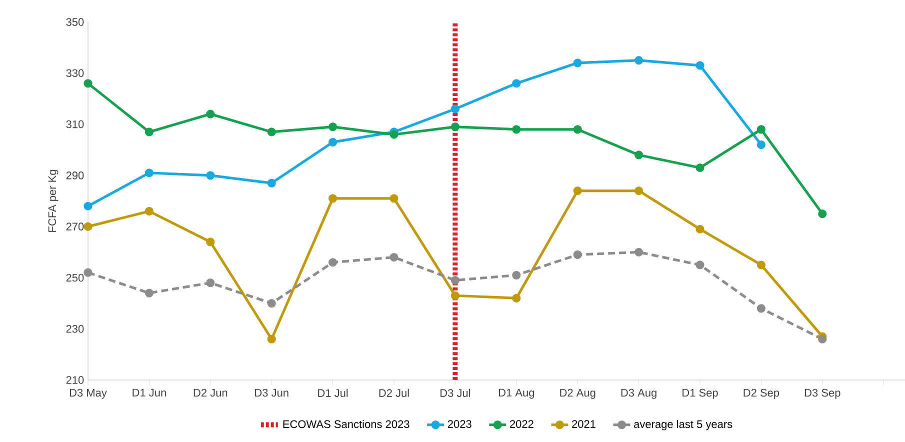 The image size is (905, 442). I want to click on y-tick-label: 330, so click(75, 73).